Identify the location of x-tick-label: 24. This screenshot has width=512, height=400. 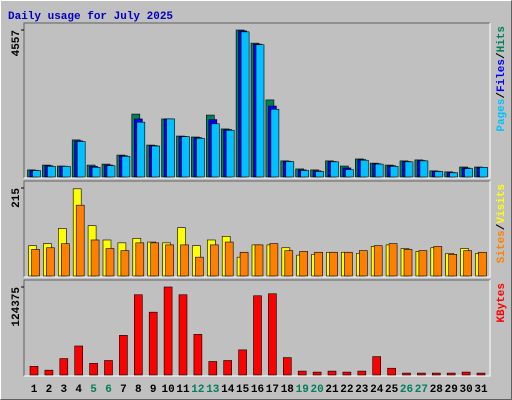
(377, 390).